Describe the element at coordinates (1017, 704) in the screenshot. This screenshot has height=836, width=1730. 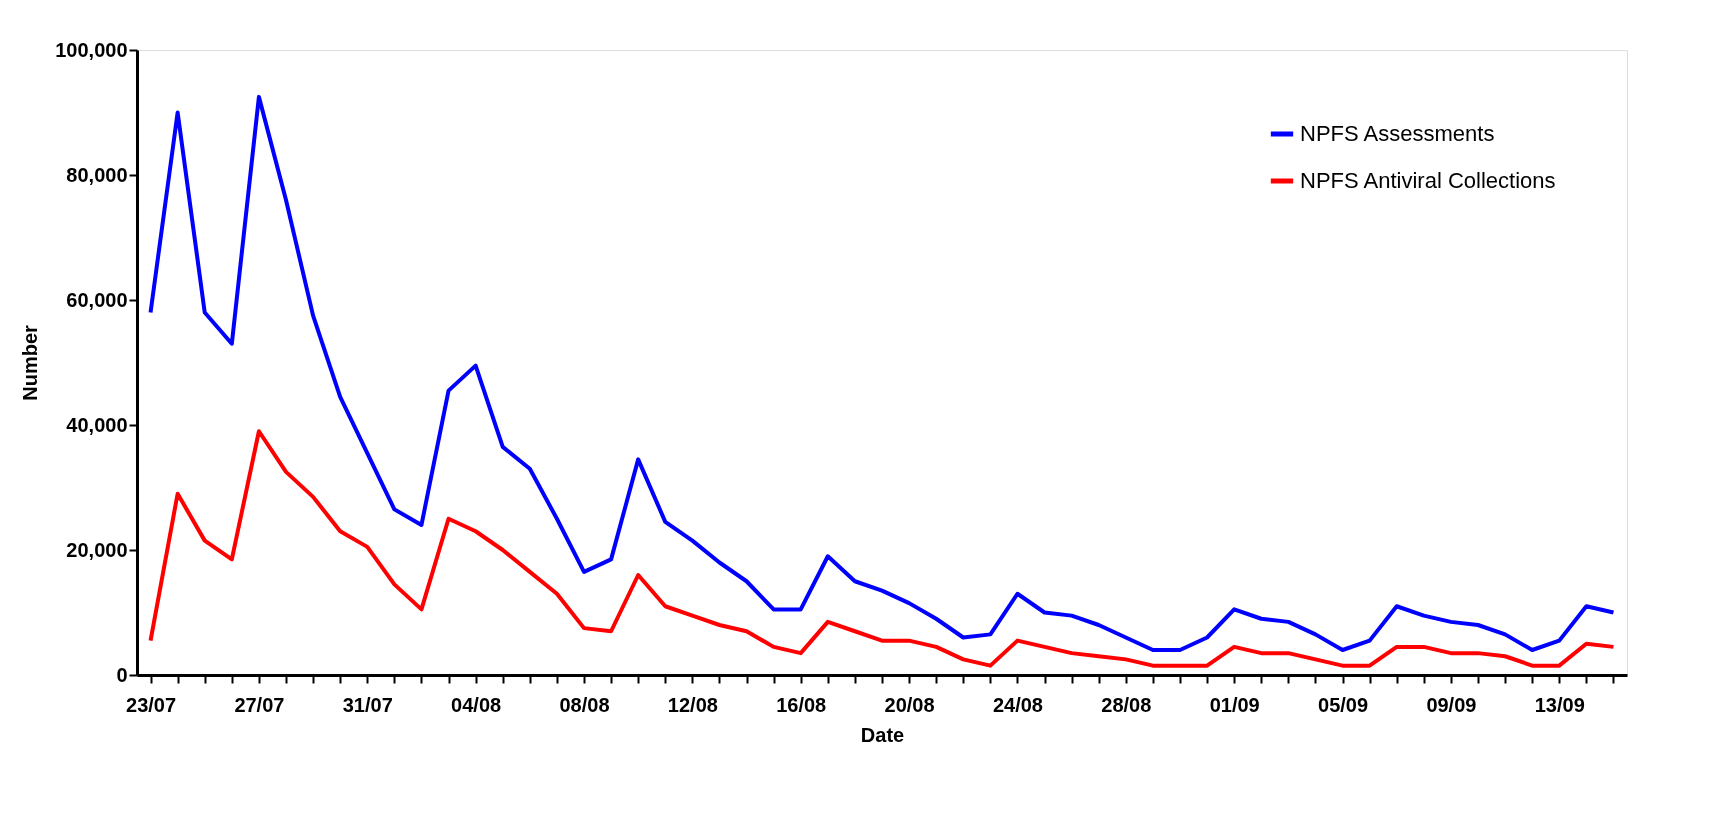
I see `x-tick-label: 24/08` at that location.